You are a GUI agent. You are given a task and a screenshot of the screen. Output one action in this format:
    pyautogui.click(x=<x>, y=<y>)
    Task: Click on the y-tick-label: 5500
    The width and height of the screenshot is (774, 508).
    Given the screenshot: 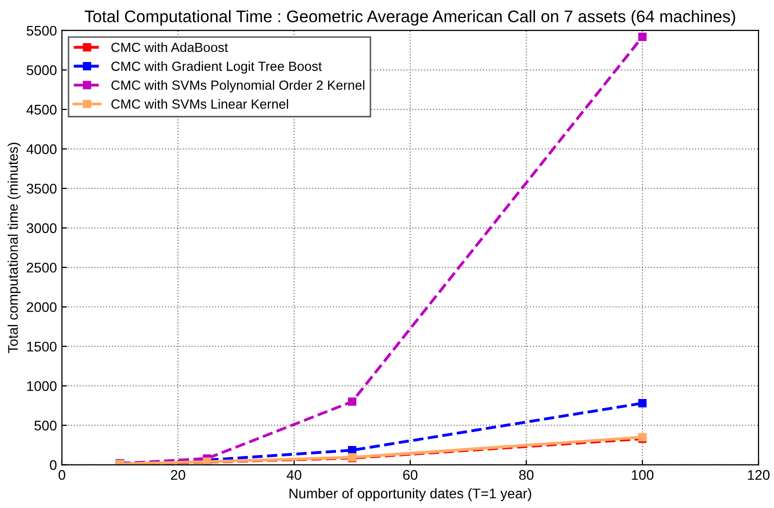 What is the action you would take?
    pyautogui.click(x=41, y=31)
    